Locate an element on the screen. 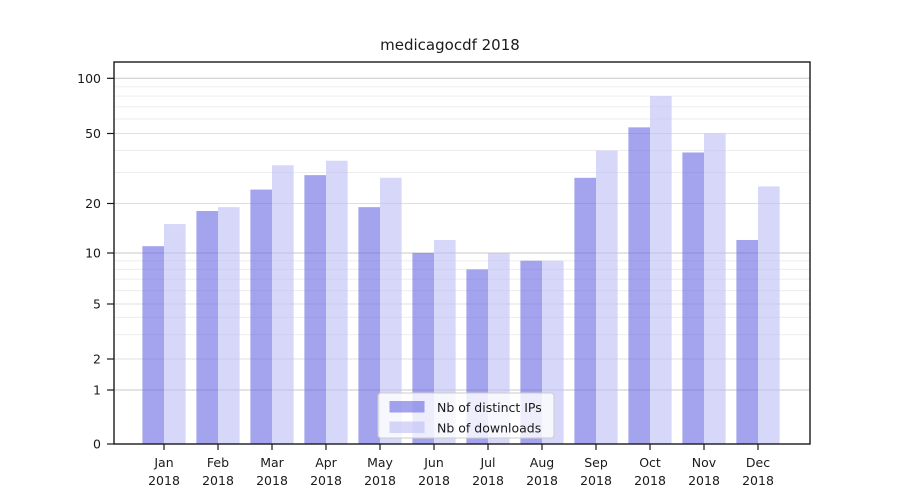 The image size is (900, 504). bar-downloads-mar is located at coordinates (283, 304).